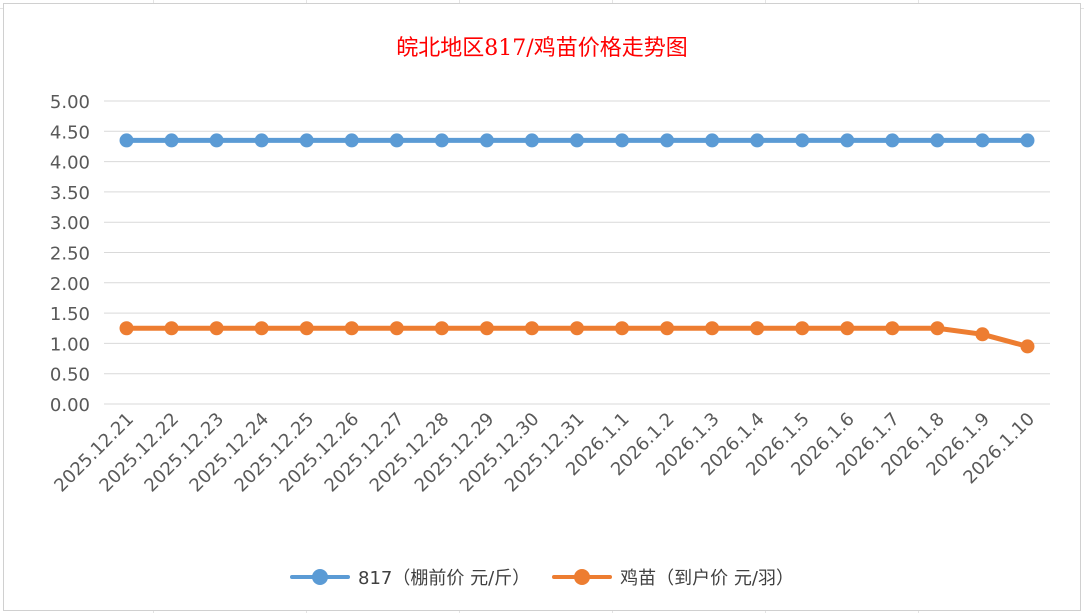  I want to click on y-tick-label: 4.00, so click(70, 163).